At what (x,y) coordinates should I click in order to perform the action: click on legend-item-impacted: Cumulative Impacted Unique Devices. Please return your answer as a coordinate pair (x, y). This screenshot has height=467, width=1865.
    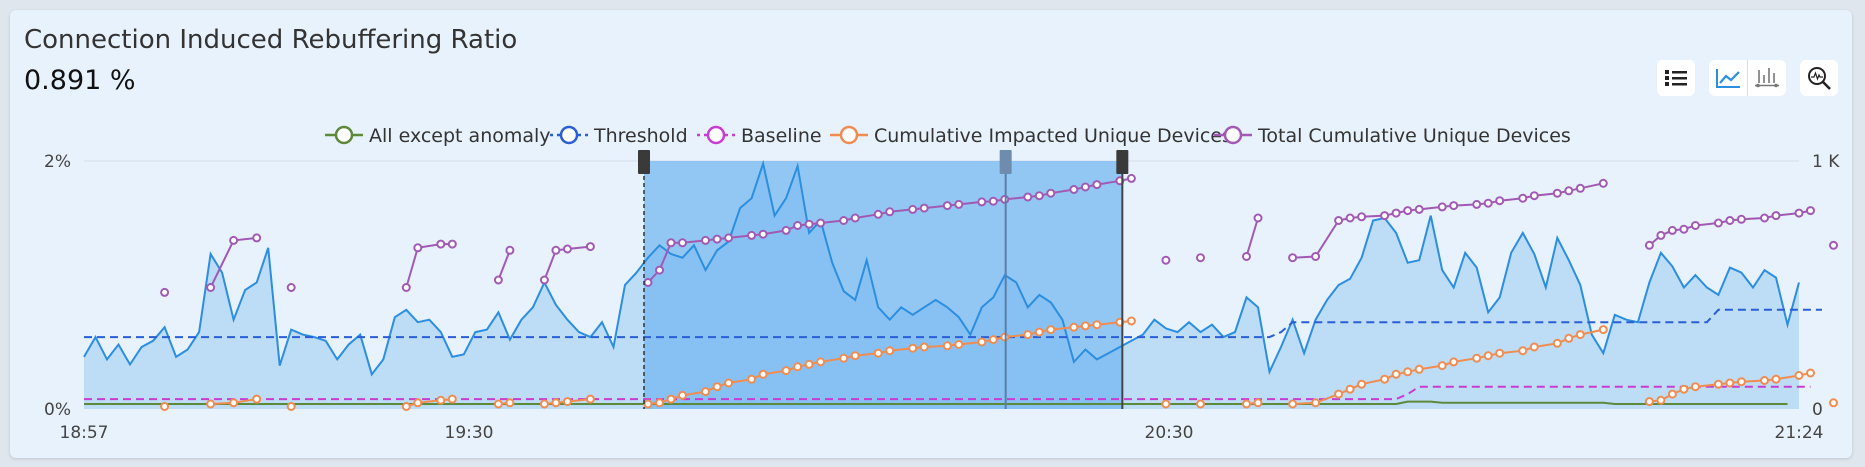
    Looking at the image, I should click on (1031, 136).